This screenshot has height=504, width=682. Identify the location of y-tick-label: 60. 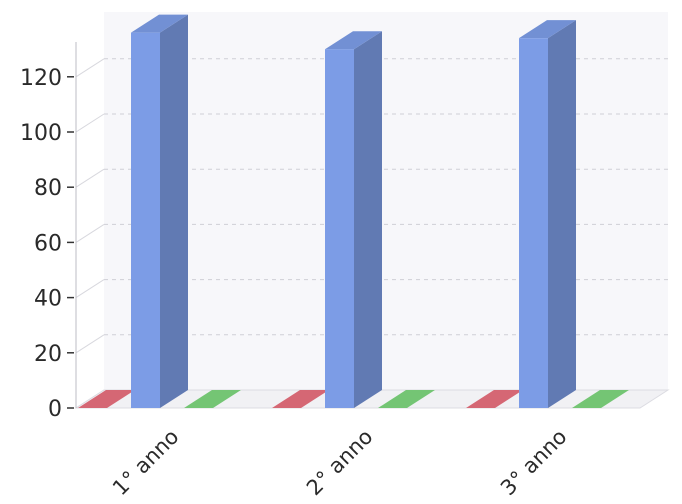
(48, 243).